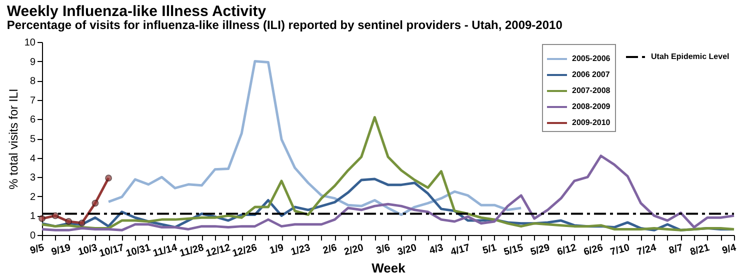 The height and width of the screenshot is (280, 750). I want to click on x-tick-label: 4/17, so click(461, 250).